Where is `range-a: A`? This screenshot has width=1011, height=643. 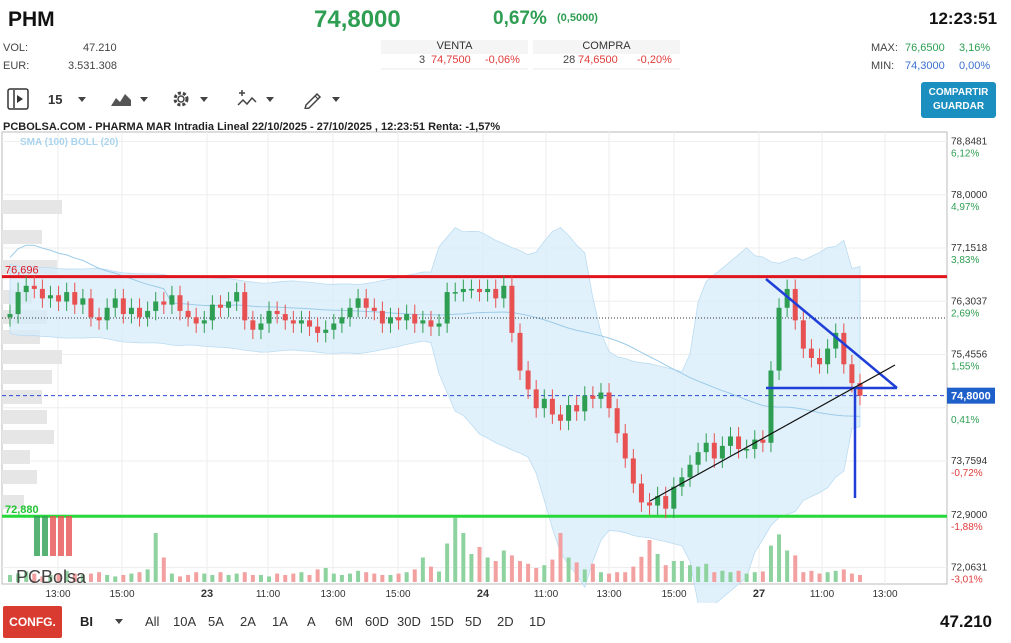
range-a: A is located at coordinates (311, 621).